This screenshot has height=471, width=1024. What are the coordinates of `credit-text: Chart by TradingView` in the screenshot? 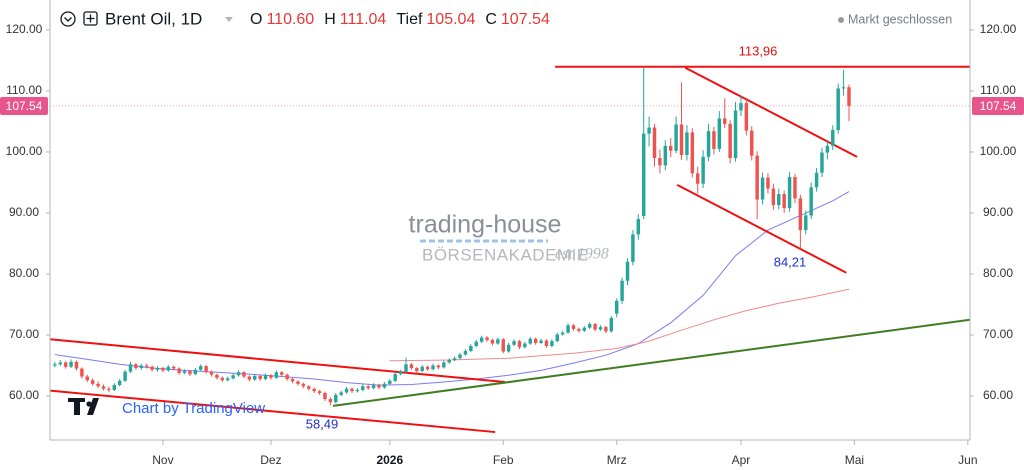 It's located at (193, 408).